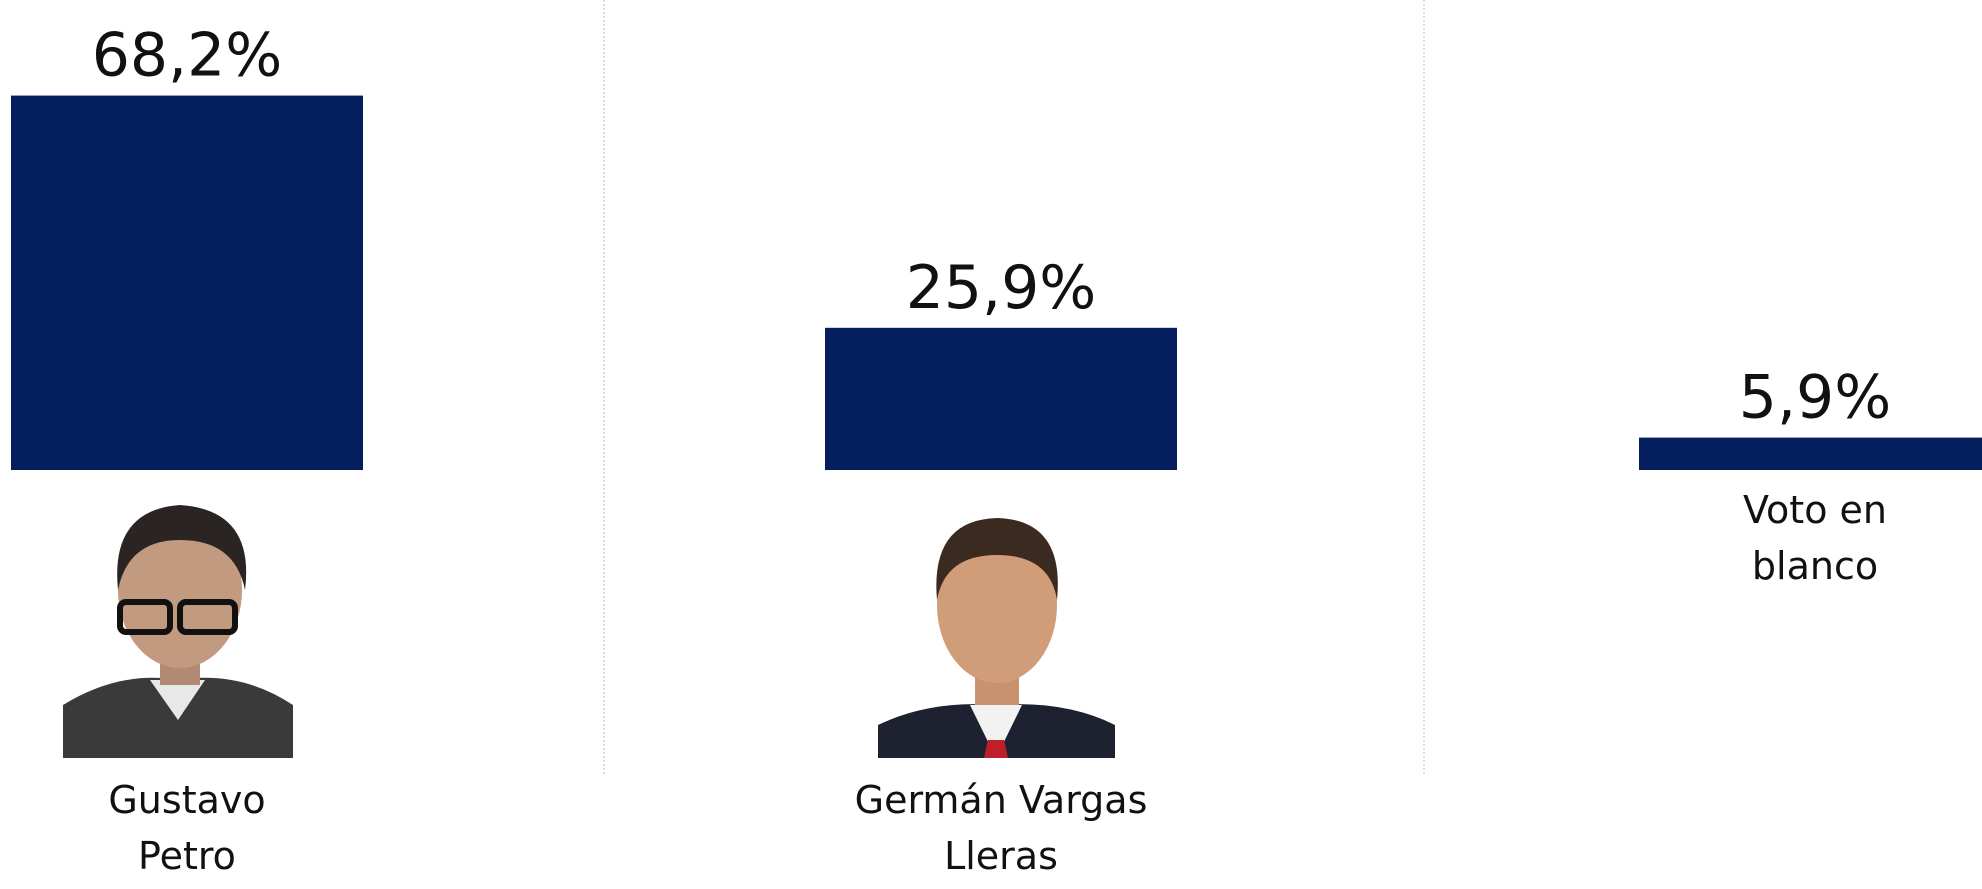 This screenshot has height=889, width=1982. Describe the element at coordinates (1001, 828) in the screenshot. I see `category-label: Germán Vargas Lleras` at that location.